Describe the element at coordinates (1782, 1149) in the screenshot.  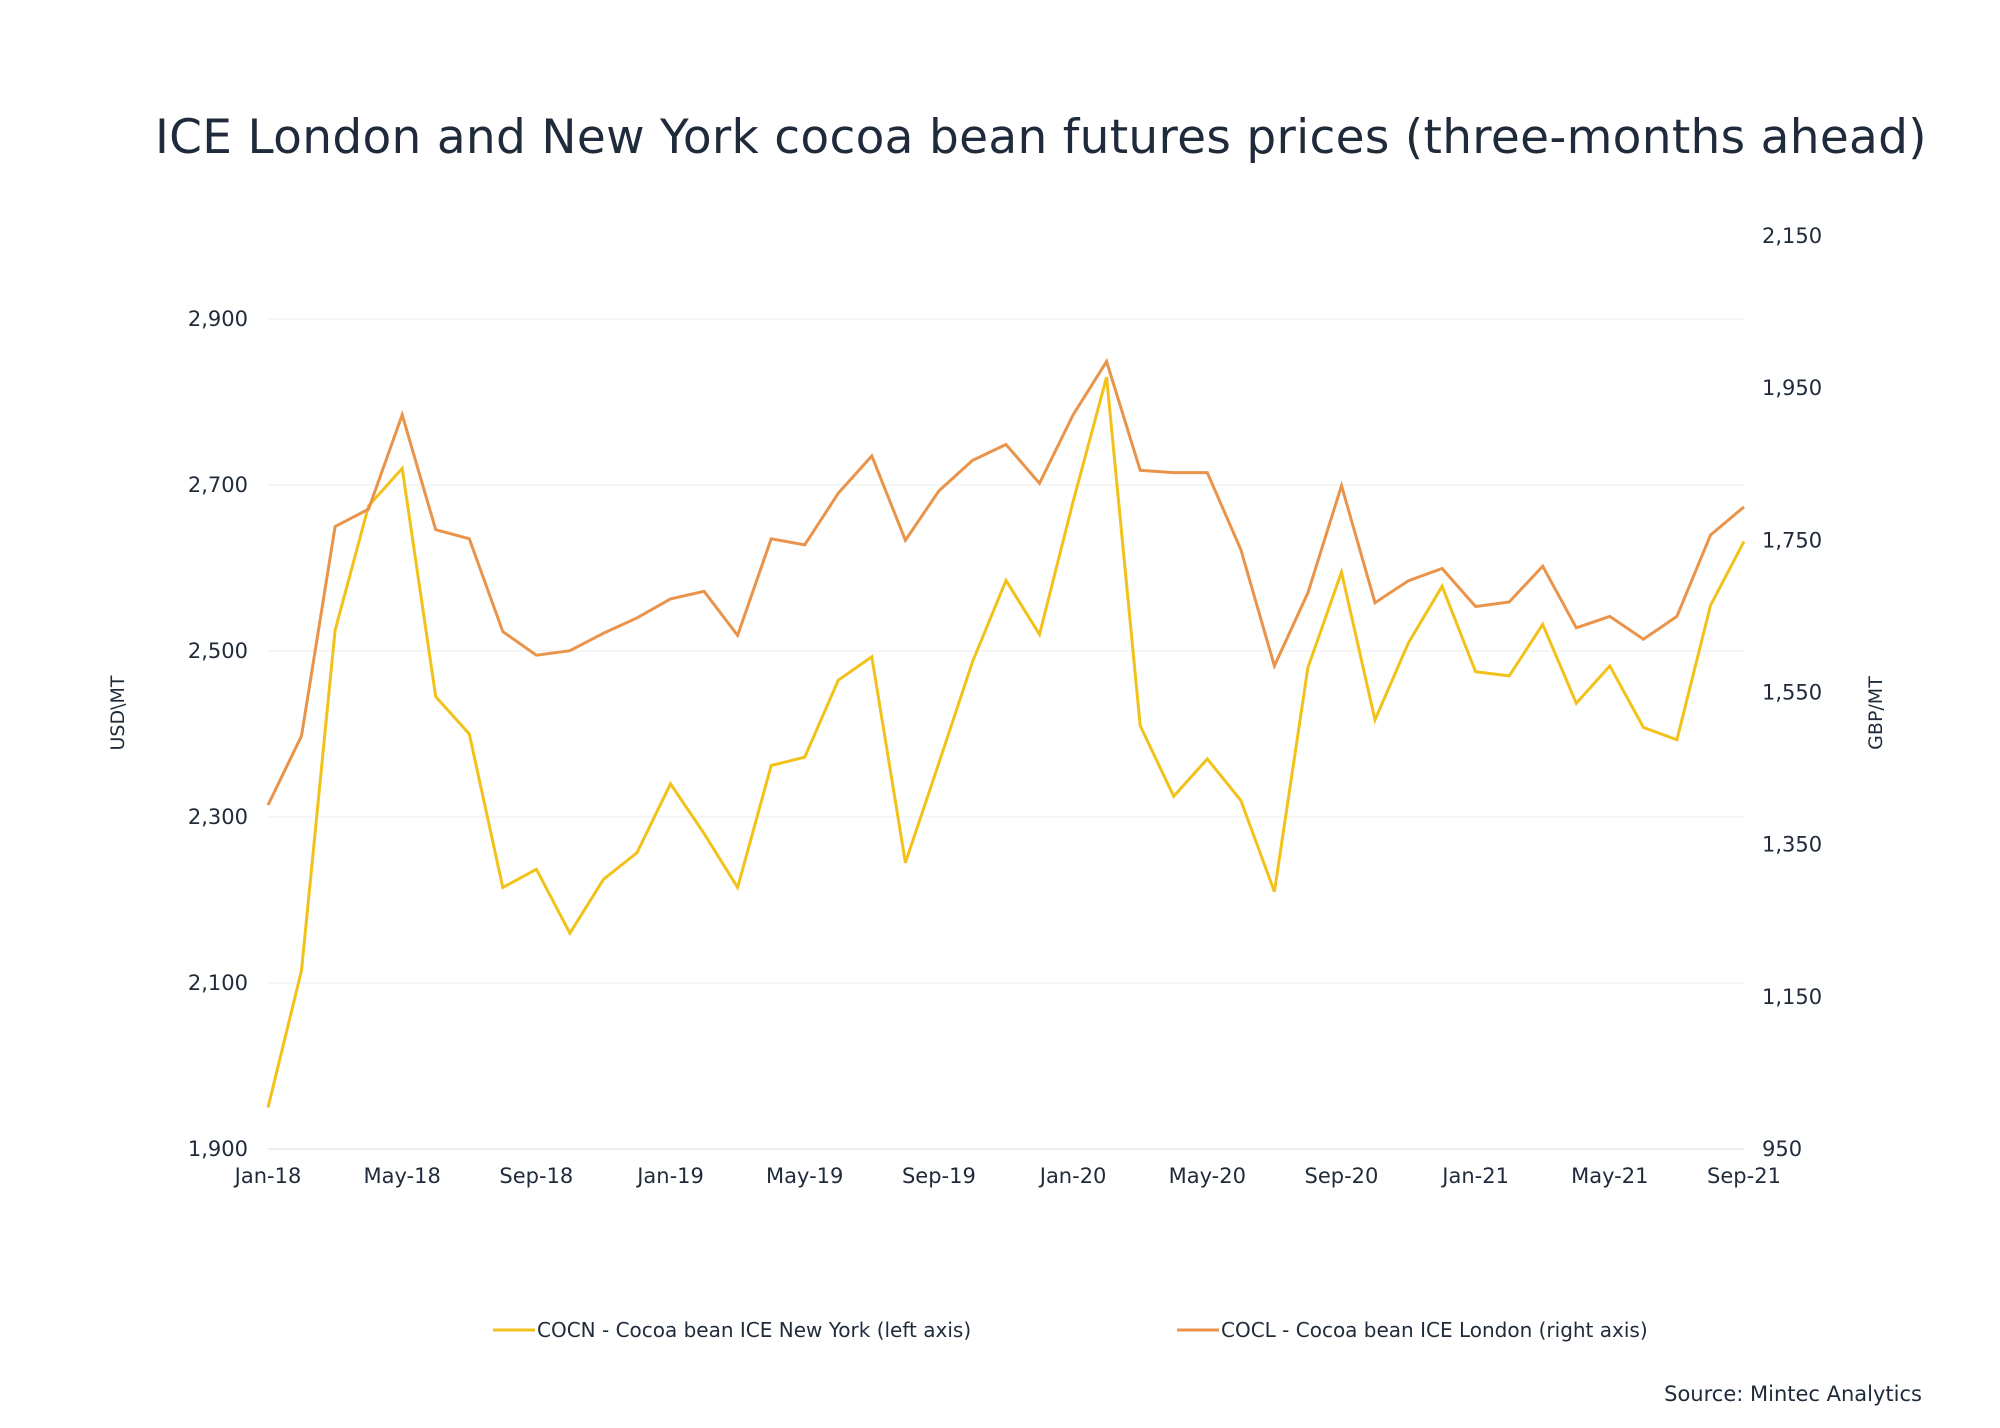
I see `right-tick-label: 950` at that location.